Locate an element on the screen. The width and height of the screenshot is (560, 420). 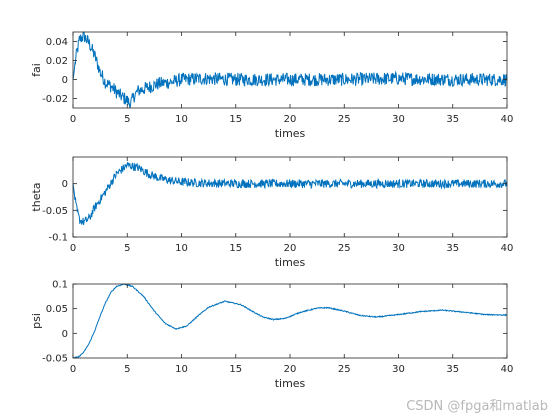
y-axis-label: fai is located at coordinates (36, 70).